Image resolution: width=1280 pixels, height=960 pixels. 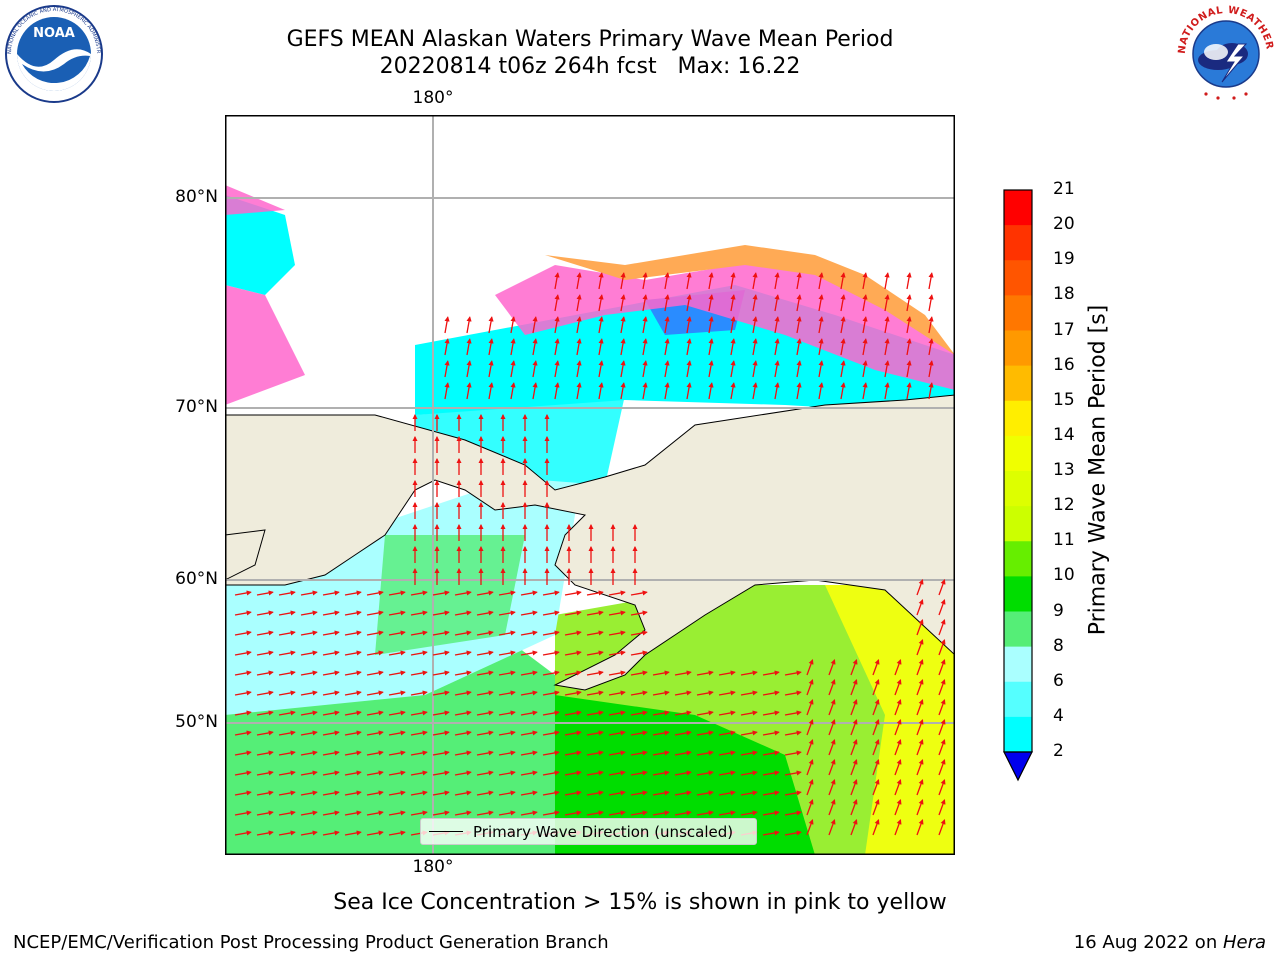 I want to click on land-kamchatka, so click(x=245, y=555).